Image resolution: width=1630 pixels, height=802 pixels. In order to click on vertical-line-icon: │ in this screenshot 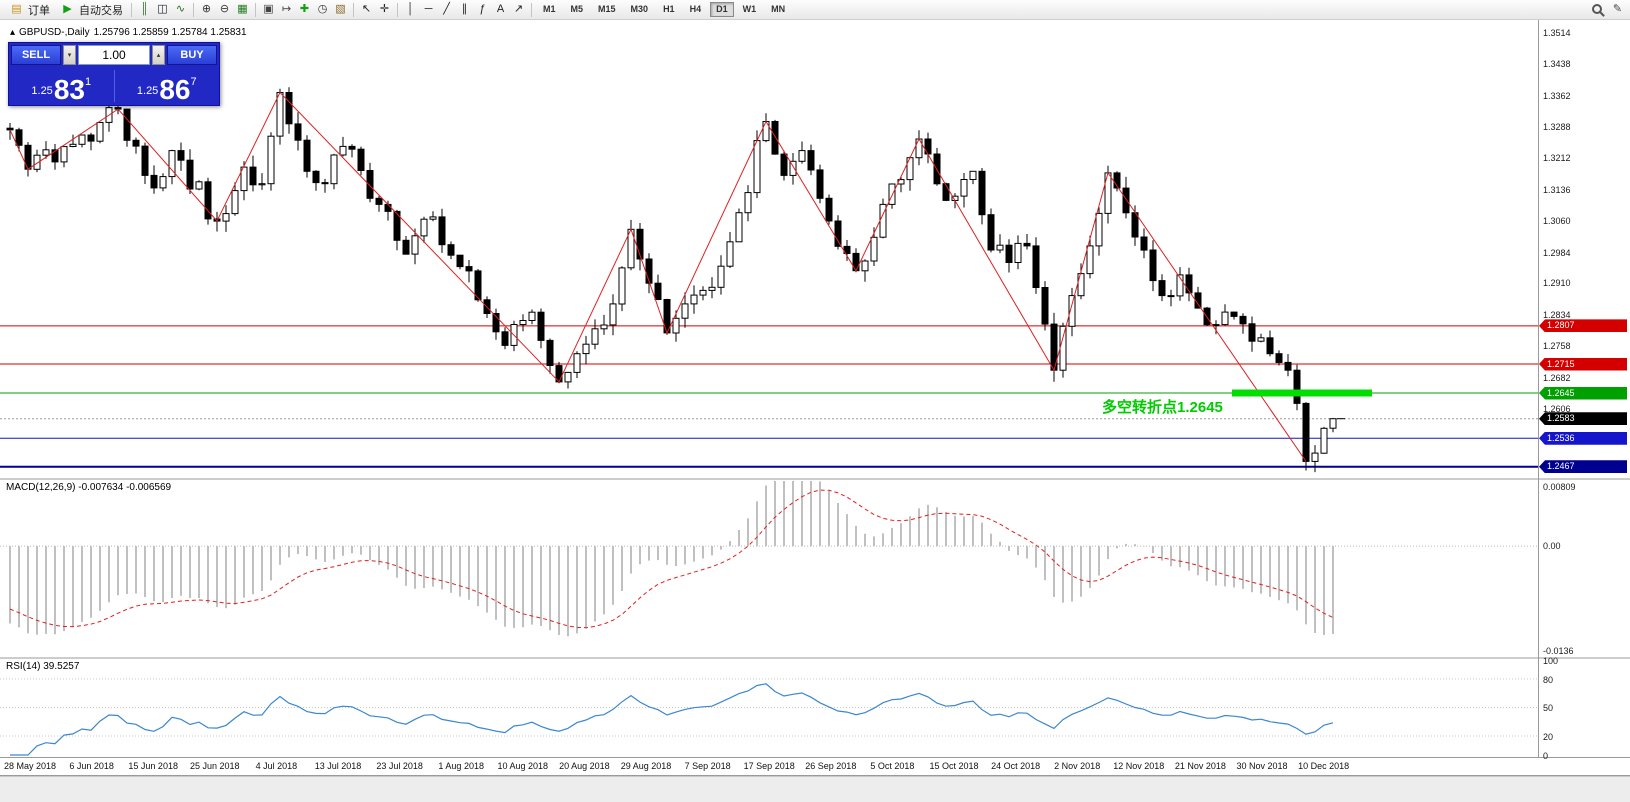, I will do `click(410, 9)`.